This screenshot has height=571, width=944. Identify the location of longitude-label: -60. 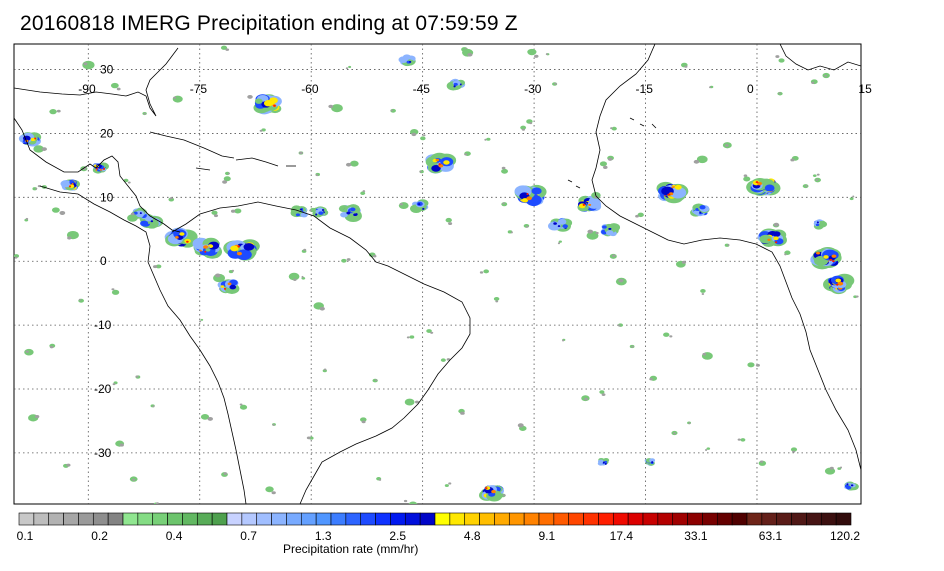
(310, 89).